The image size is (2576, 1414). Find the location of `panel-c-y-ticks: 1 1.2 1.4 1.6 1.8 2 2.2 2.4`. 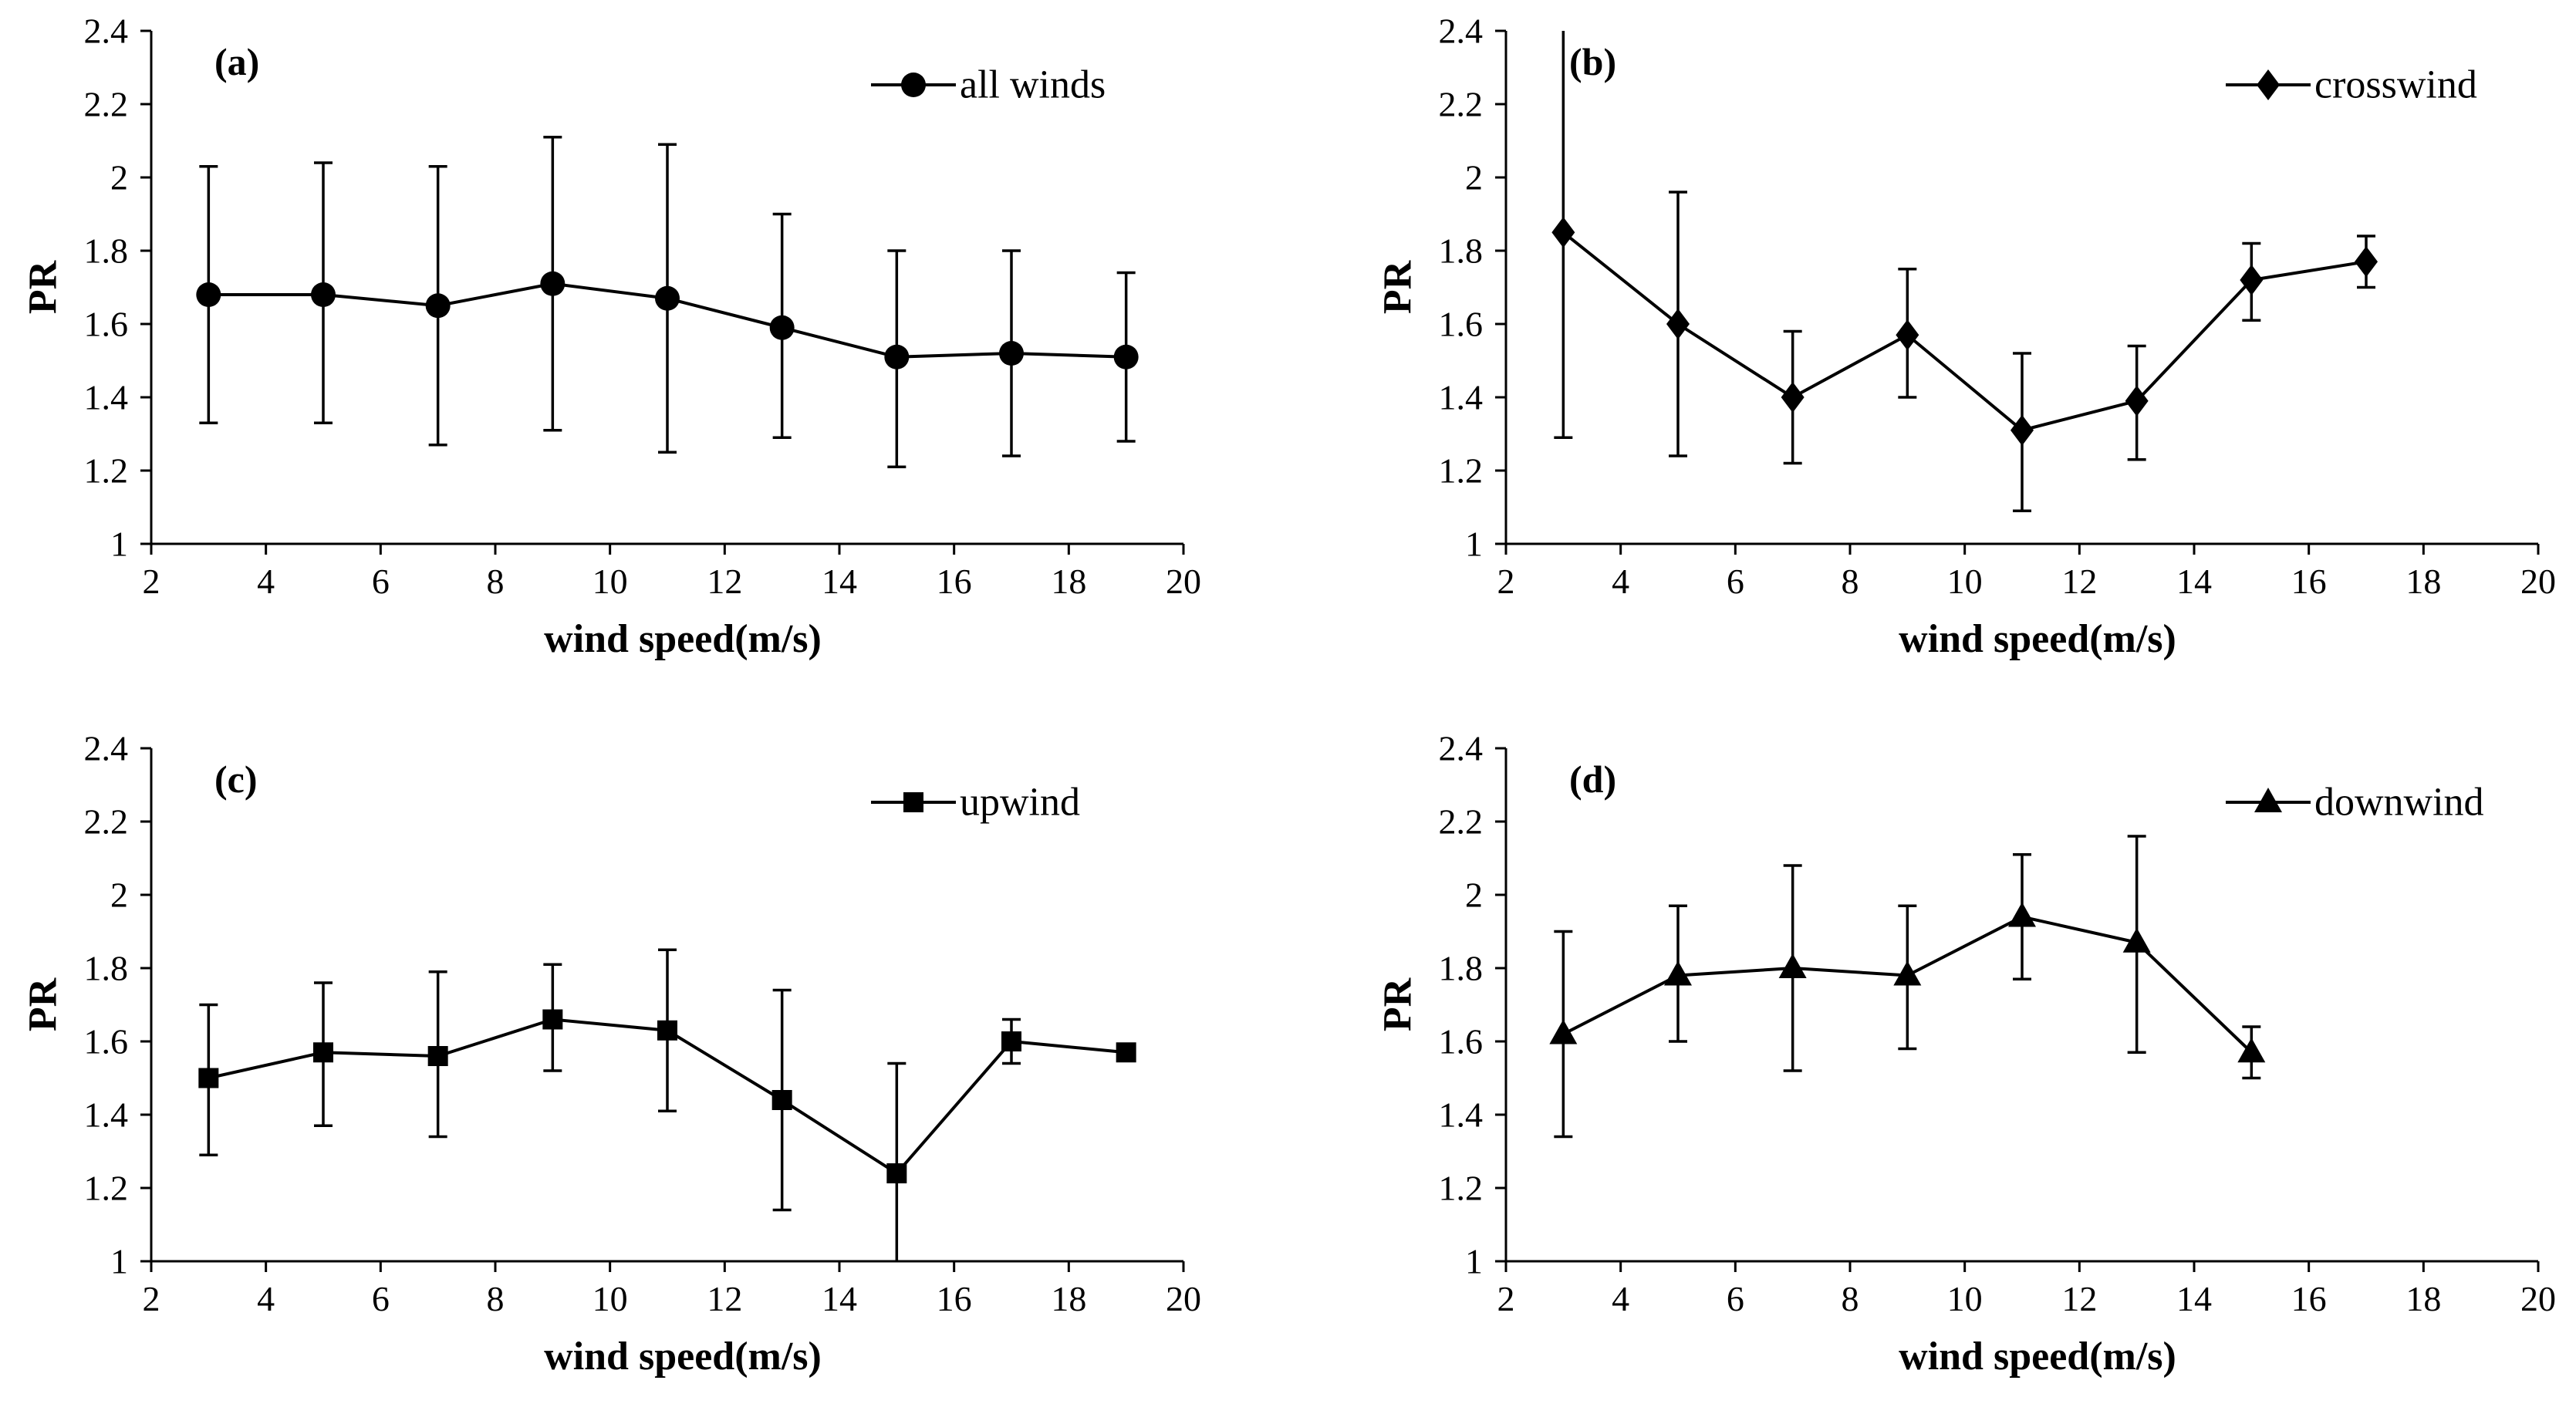

panel-c-y-ticks: 1 1.2 1.4 1.6 1.8 2 2.2 2.4 is located at coordinates (117, 1005).